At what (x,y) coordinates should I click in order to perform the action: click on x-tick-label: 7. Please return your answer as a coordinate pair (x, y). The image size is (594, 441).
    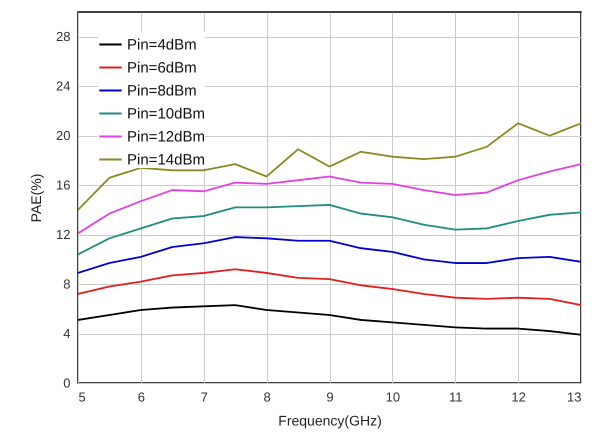
    Looking at the image, I should click on (204, 397).